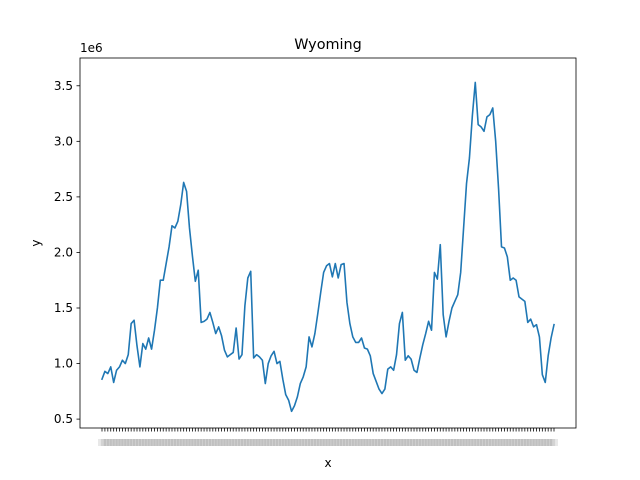  What do you see at coordinates (63, 308) in the screenshot?
I see `y-tick-label: 1.5` at bounding box center [63, 308].